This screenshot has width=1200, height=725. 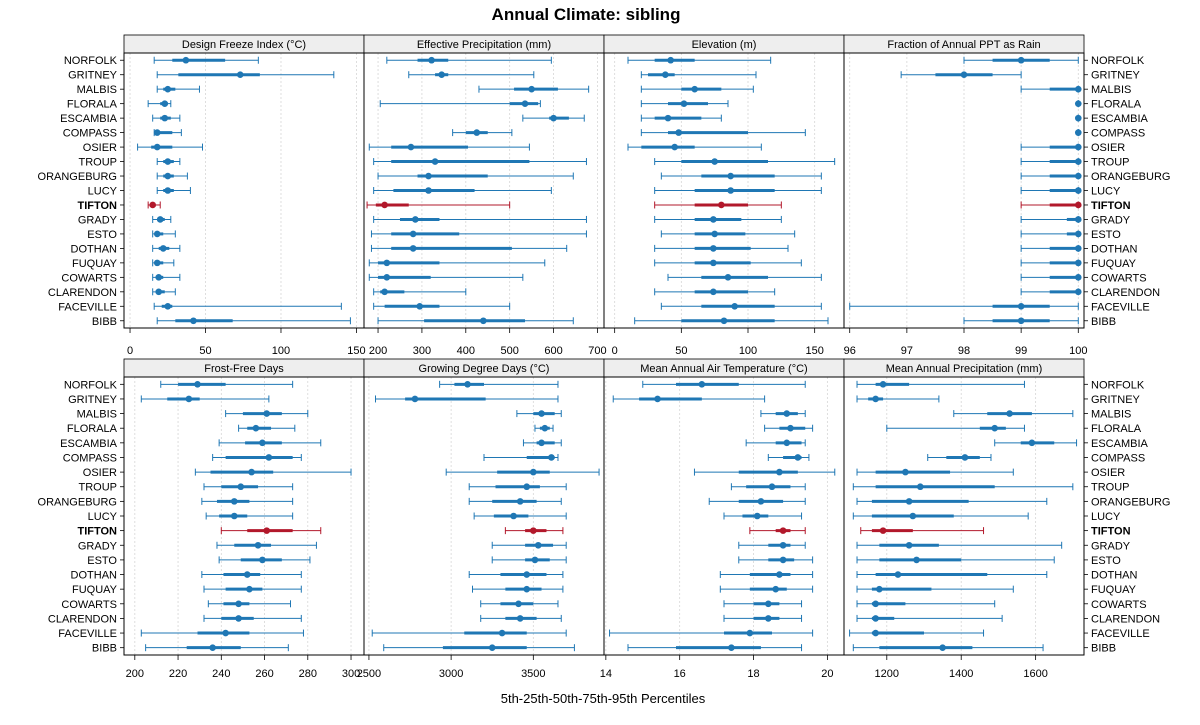 What do you see at coordinates (82, 293) in the screenshot?
I see `category-label-clarendon: CLARENDON` at bounding box center [82, 293].